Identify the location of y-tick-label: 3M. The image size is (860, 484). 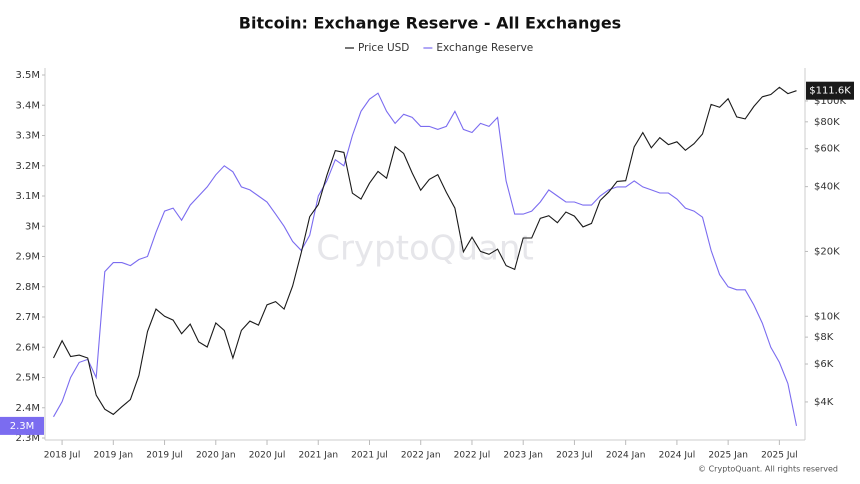
(32, 226).